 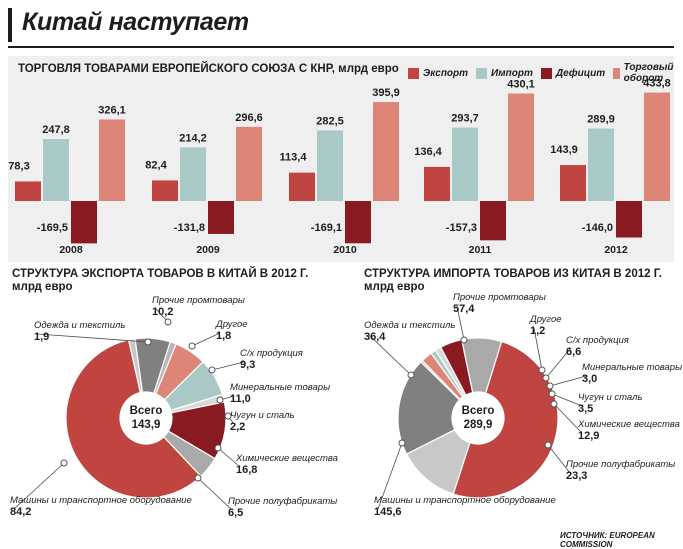 I want to click on bar-value-label: 289,9, so click(x=601, y=120).